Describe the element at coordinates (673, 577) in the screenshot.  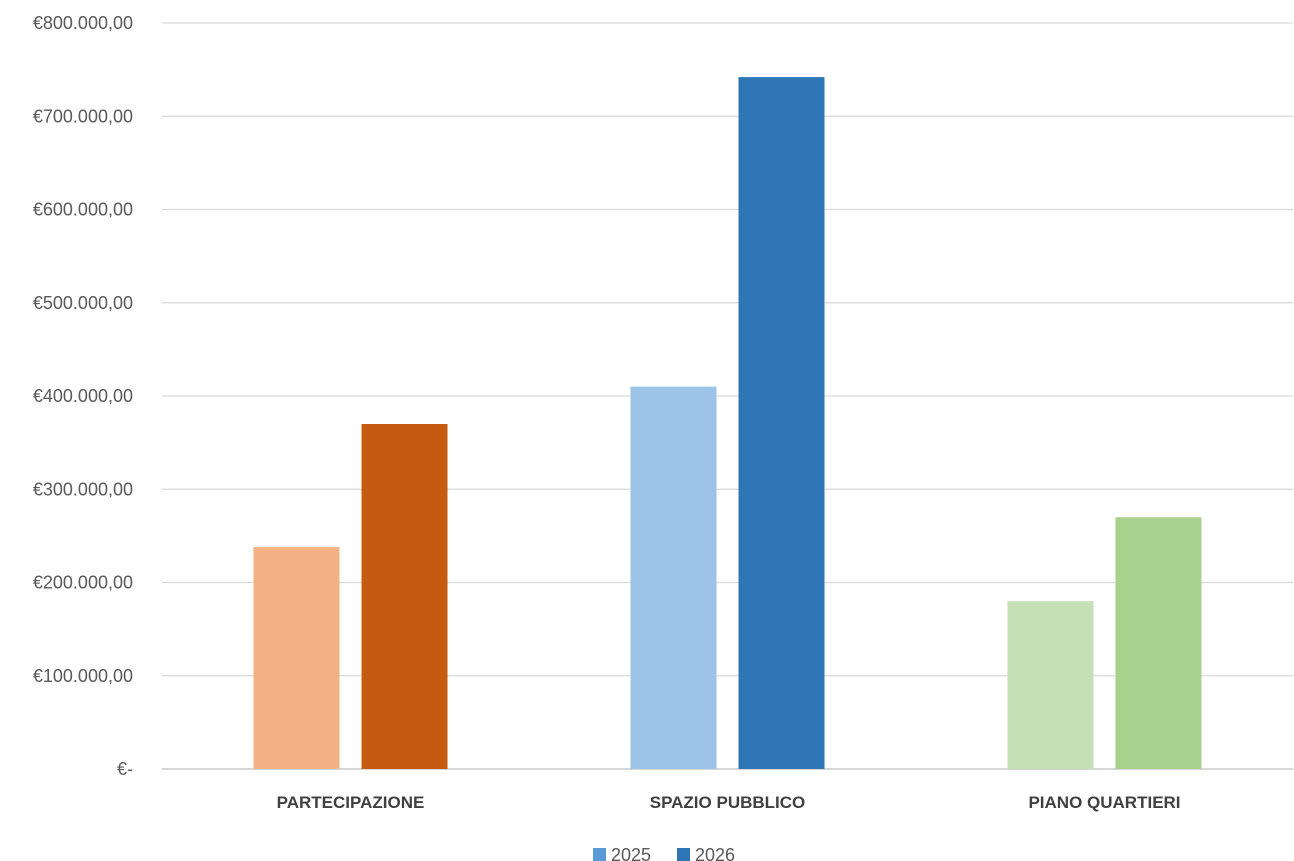
I see `bar-2025-spazio-pubblico` at that location.